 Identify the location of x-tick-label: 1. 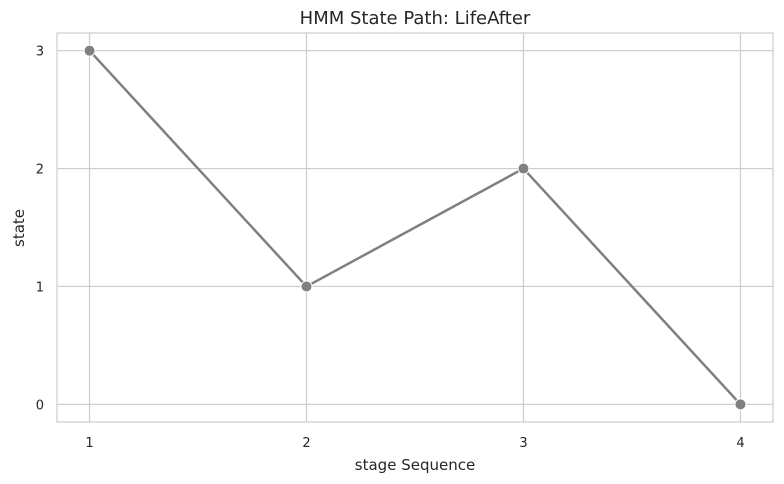
(89, 443).